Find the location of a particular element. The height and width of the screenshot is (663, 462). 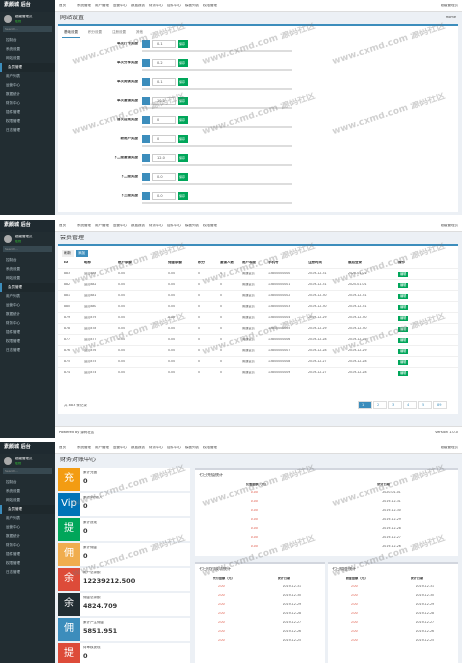

toolbar-button: 添加 is located at coordinates (82, 253).